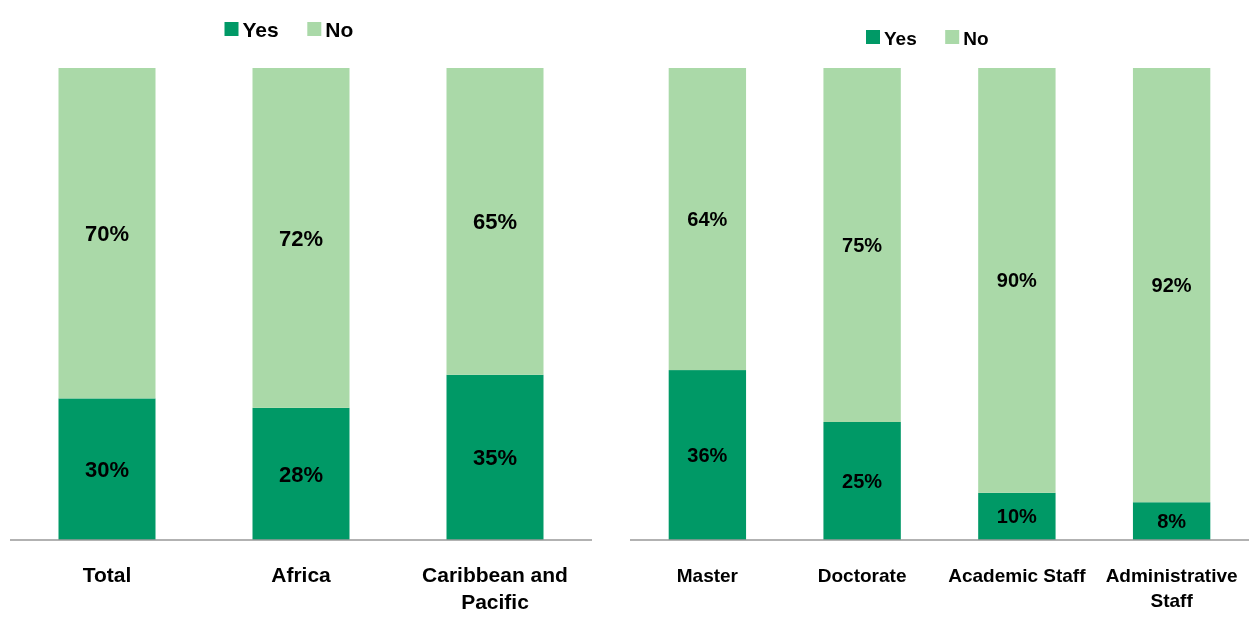 The image size is (1249, 618). Describe the element at coordinates (707, 575) in the screenshot. I see `x-tick-label: Master` at that location.